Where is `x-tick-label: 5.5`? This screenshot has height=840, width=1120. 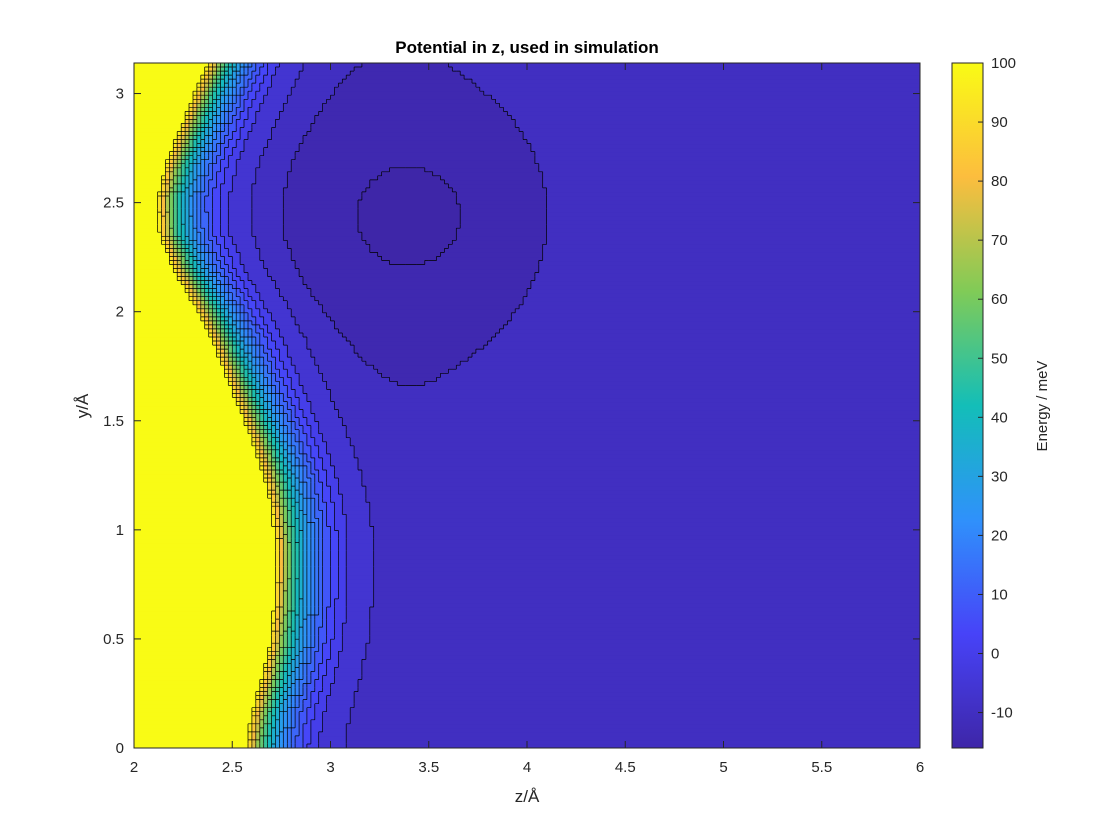
x-tick-label: 5.5 is located at coordinates (821, 767).